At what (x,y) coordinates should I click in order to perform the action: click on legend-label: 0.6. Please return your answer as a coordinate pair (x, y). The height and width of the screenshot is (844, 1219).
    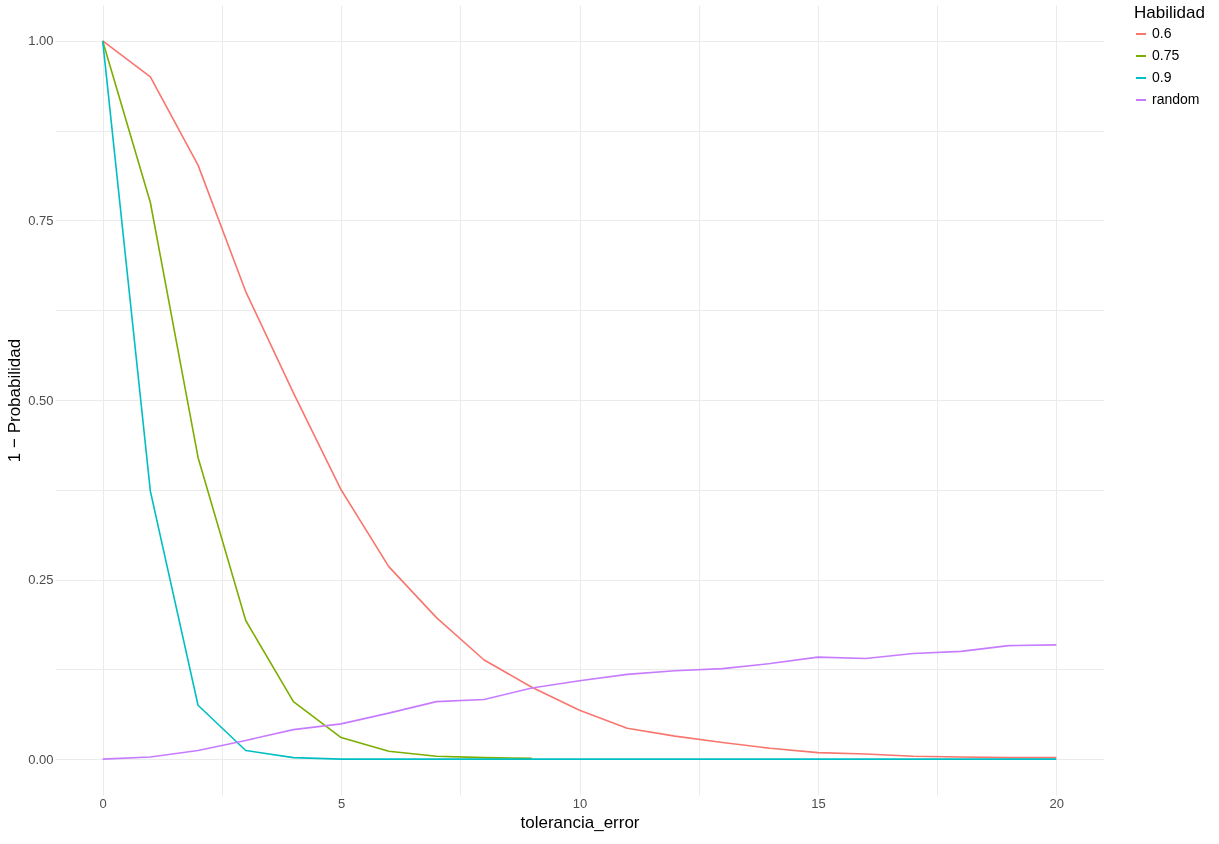
    Looking at the image, I should click on (1162, 33).